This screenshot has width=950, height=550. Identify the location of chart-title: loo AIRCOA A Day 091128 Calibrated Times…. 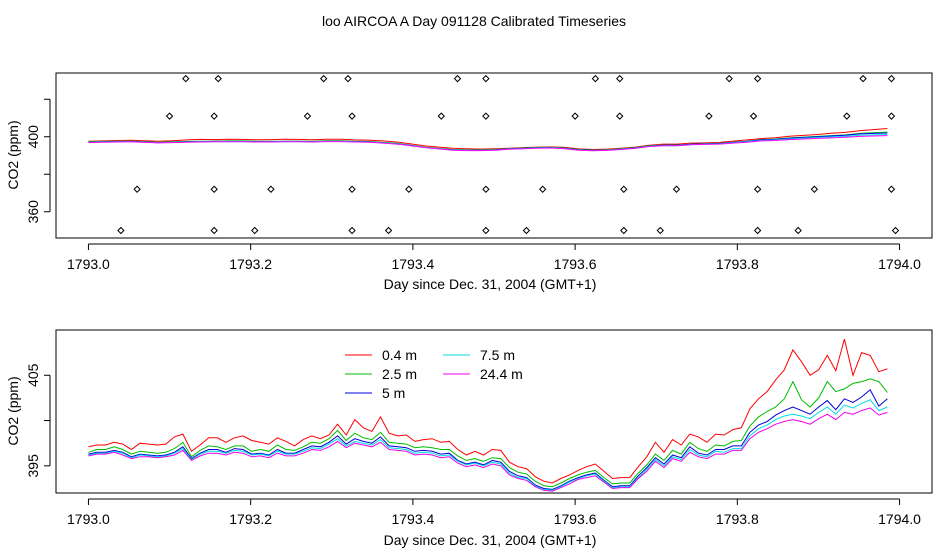
(474, 21).